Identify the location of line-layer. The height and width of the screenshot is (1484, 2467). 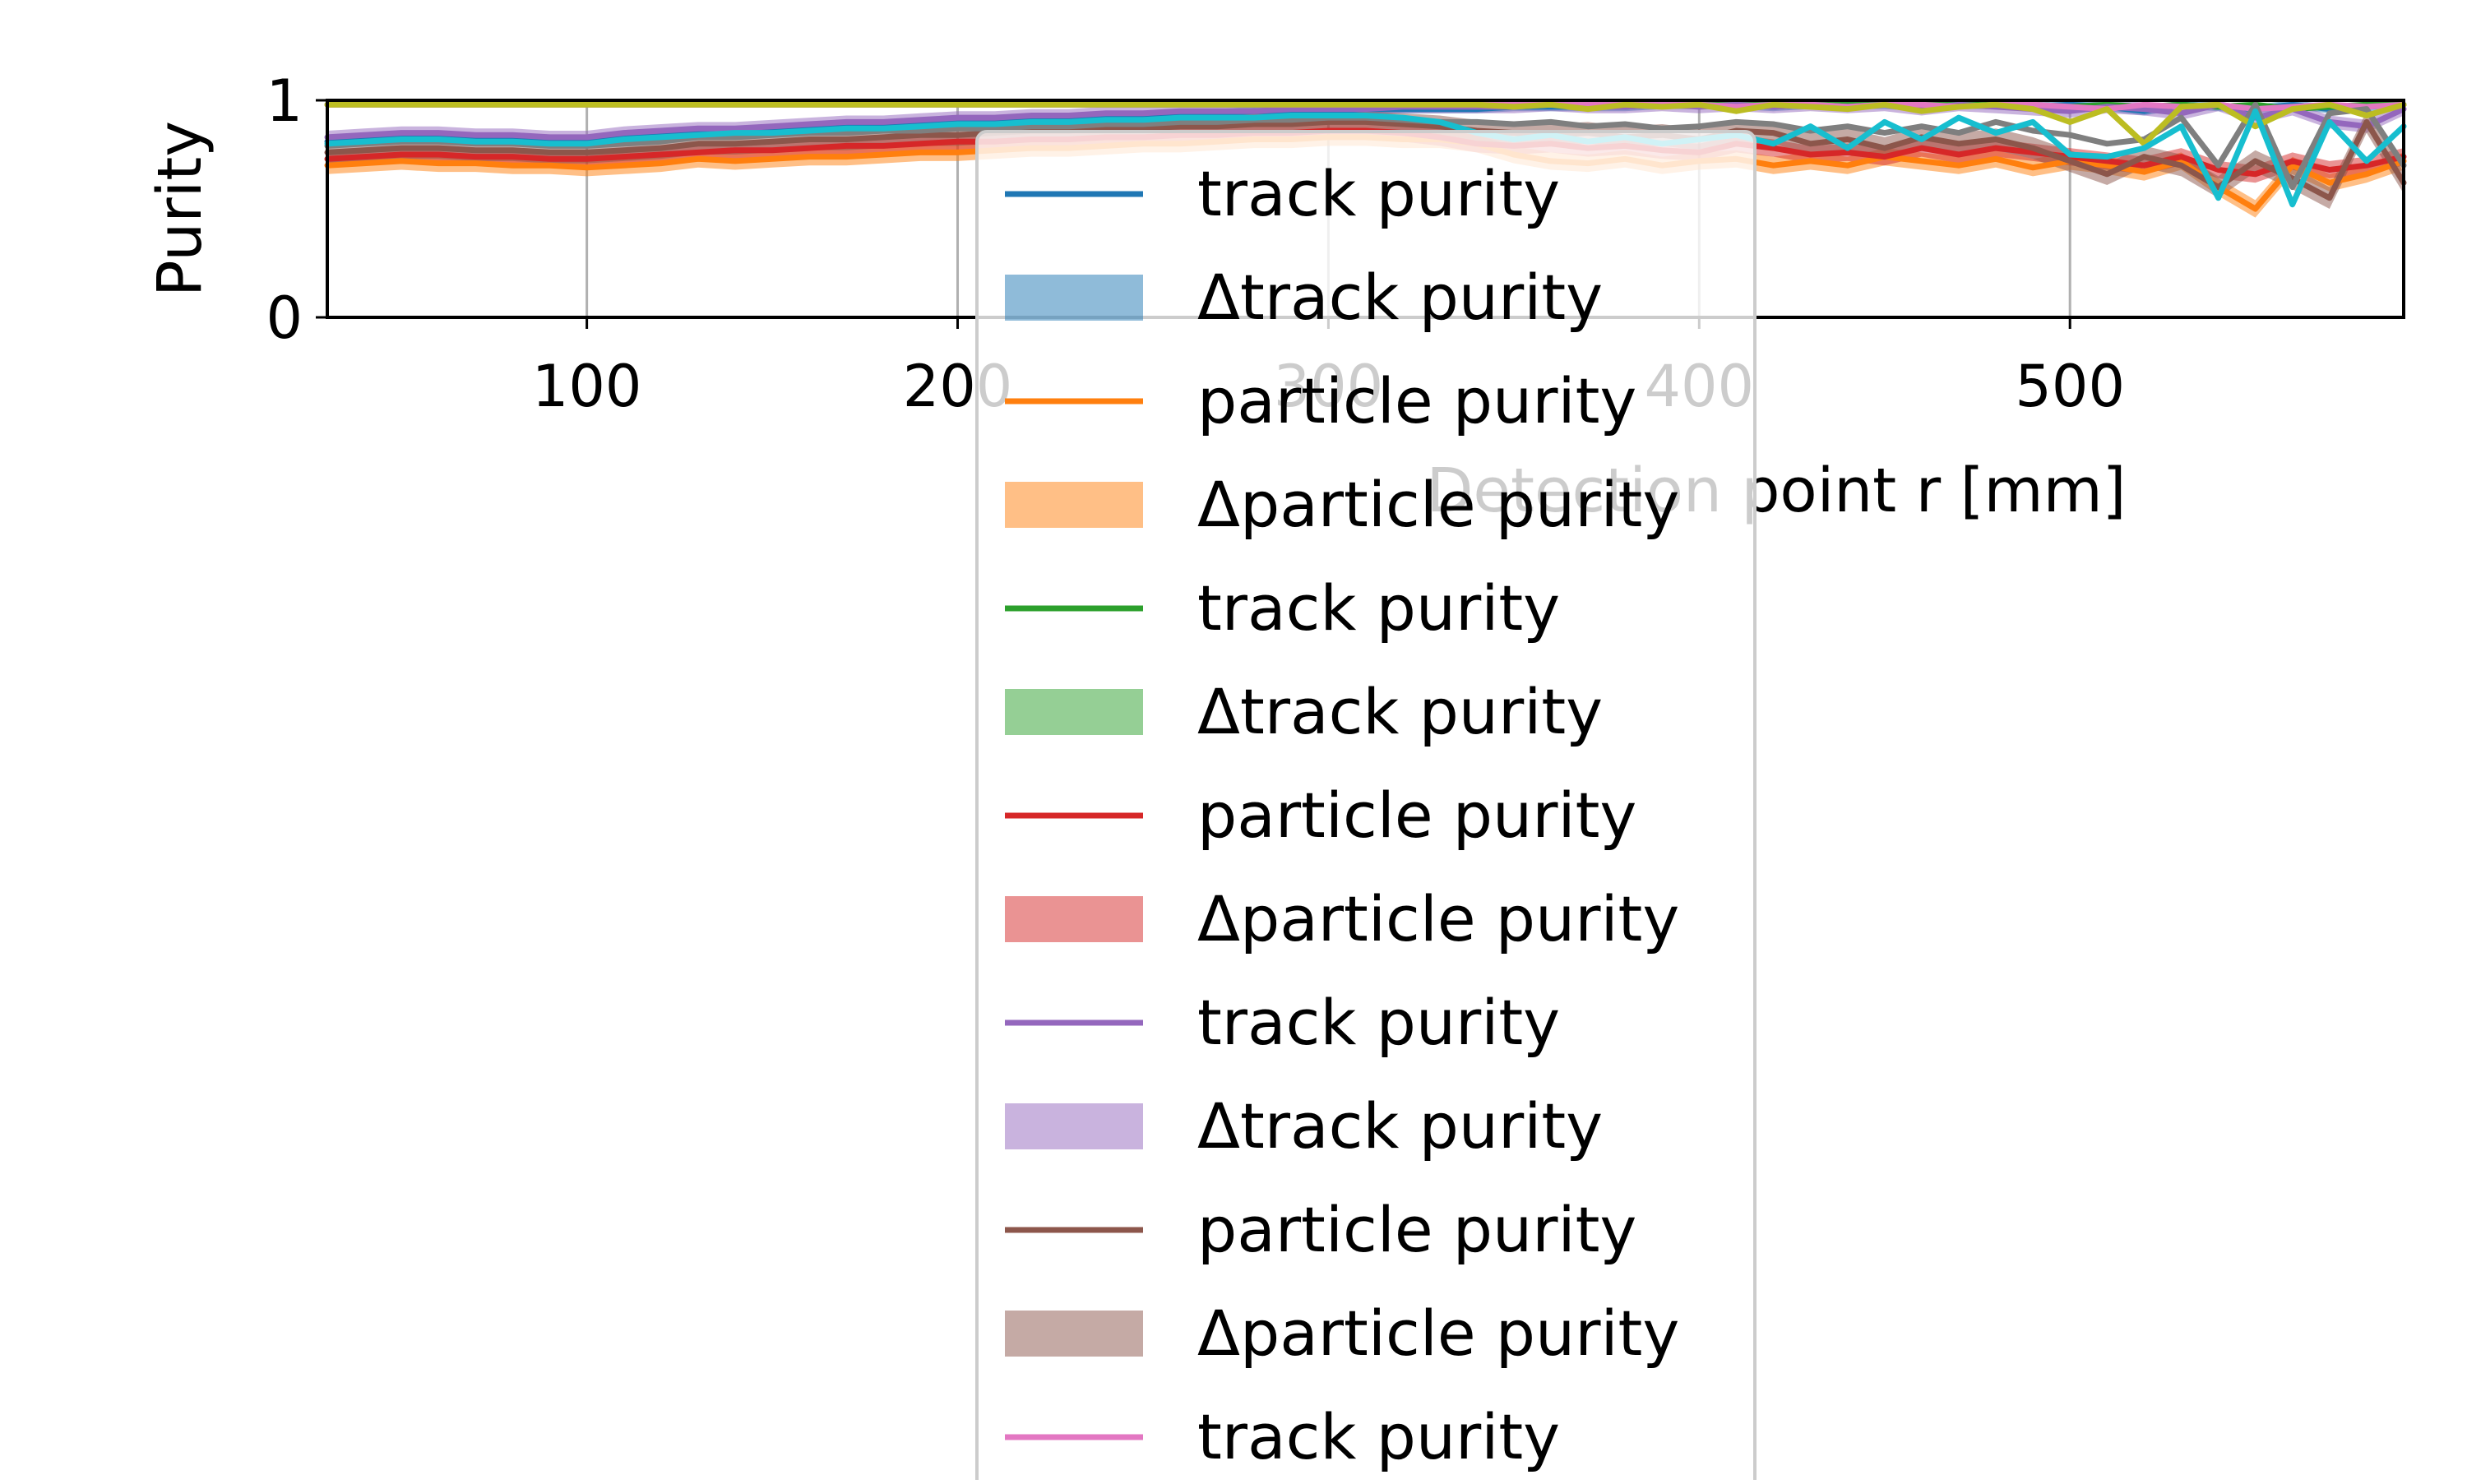
(1365, 157).